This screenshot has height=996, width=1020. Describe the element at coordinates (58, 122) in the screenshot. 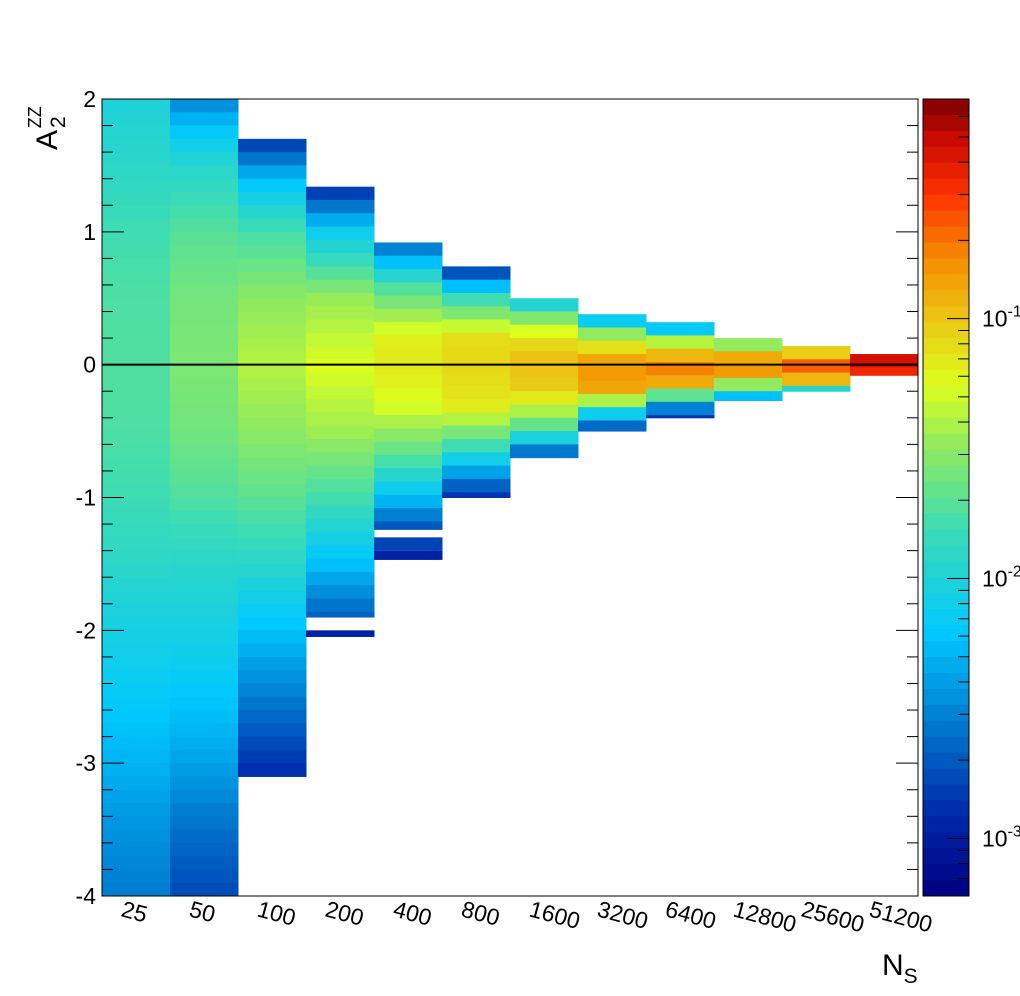

I see `y-axis-title-subscript: 2` at that location.